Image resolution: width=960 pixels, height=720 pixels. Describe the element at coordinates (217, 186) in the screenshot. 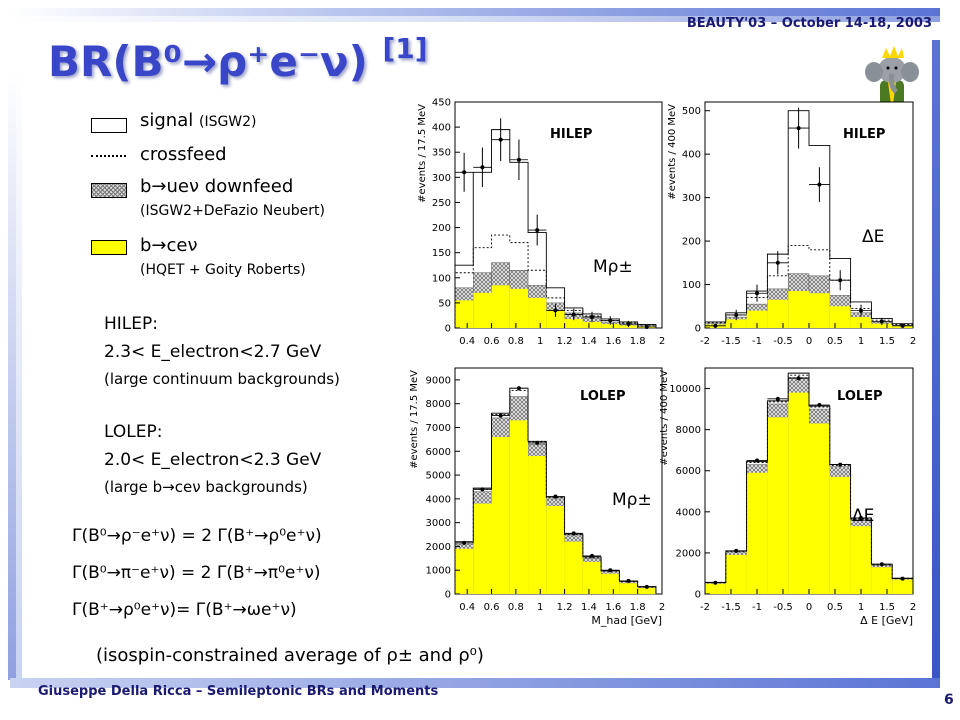

I see `legend-downfeed: b→ueν downfeed` at that location.